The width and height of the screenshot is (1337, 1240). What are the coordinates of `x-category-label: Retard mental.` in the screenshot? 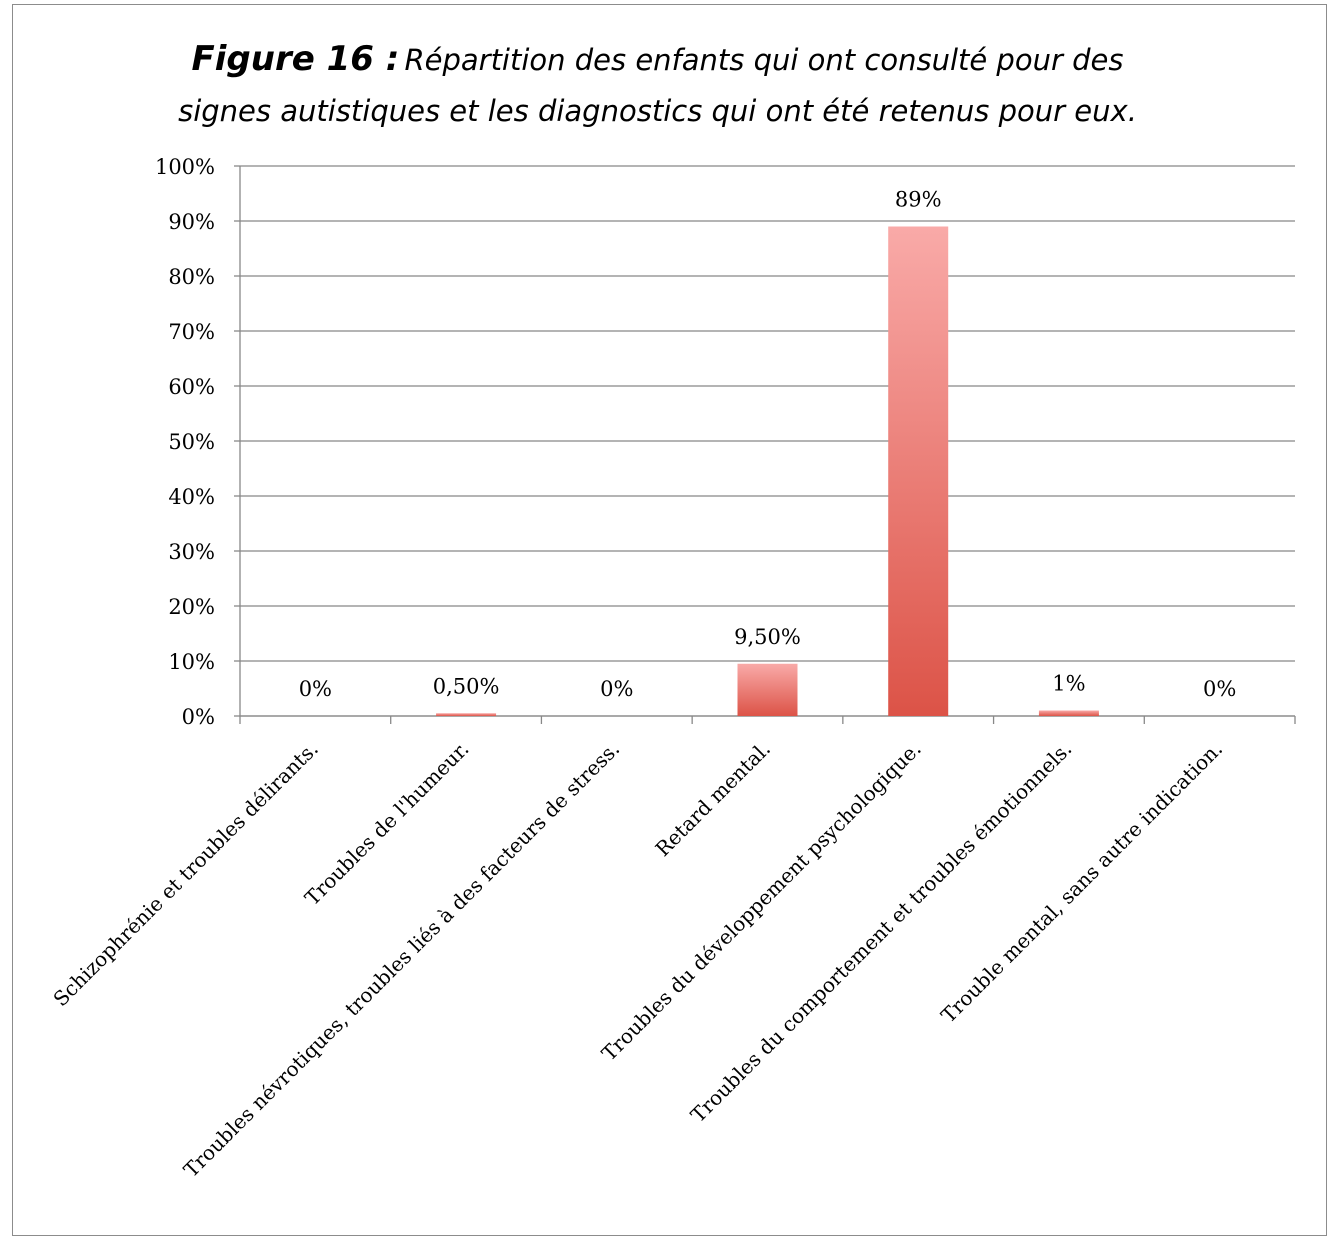 It's located at (713, 799).